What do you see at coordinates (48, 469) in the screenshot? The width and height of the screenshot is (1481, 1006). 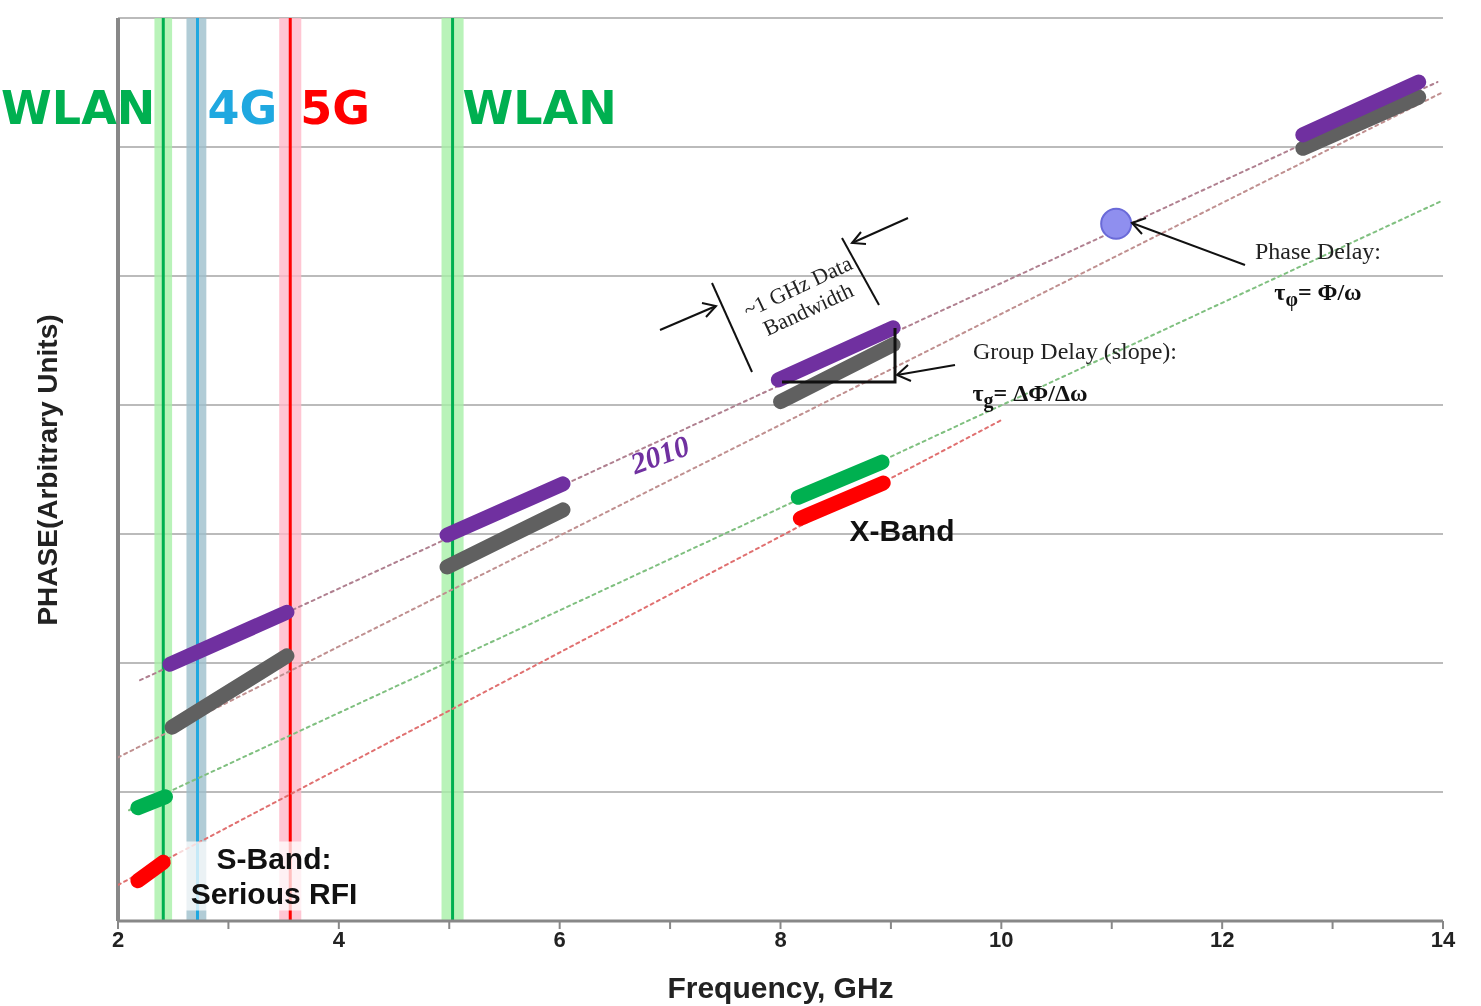 I see `y-axis-title: PHASE(Arbitrary Units)` at bounding box center [48, 469].